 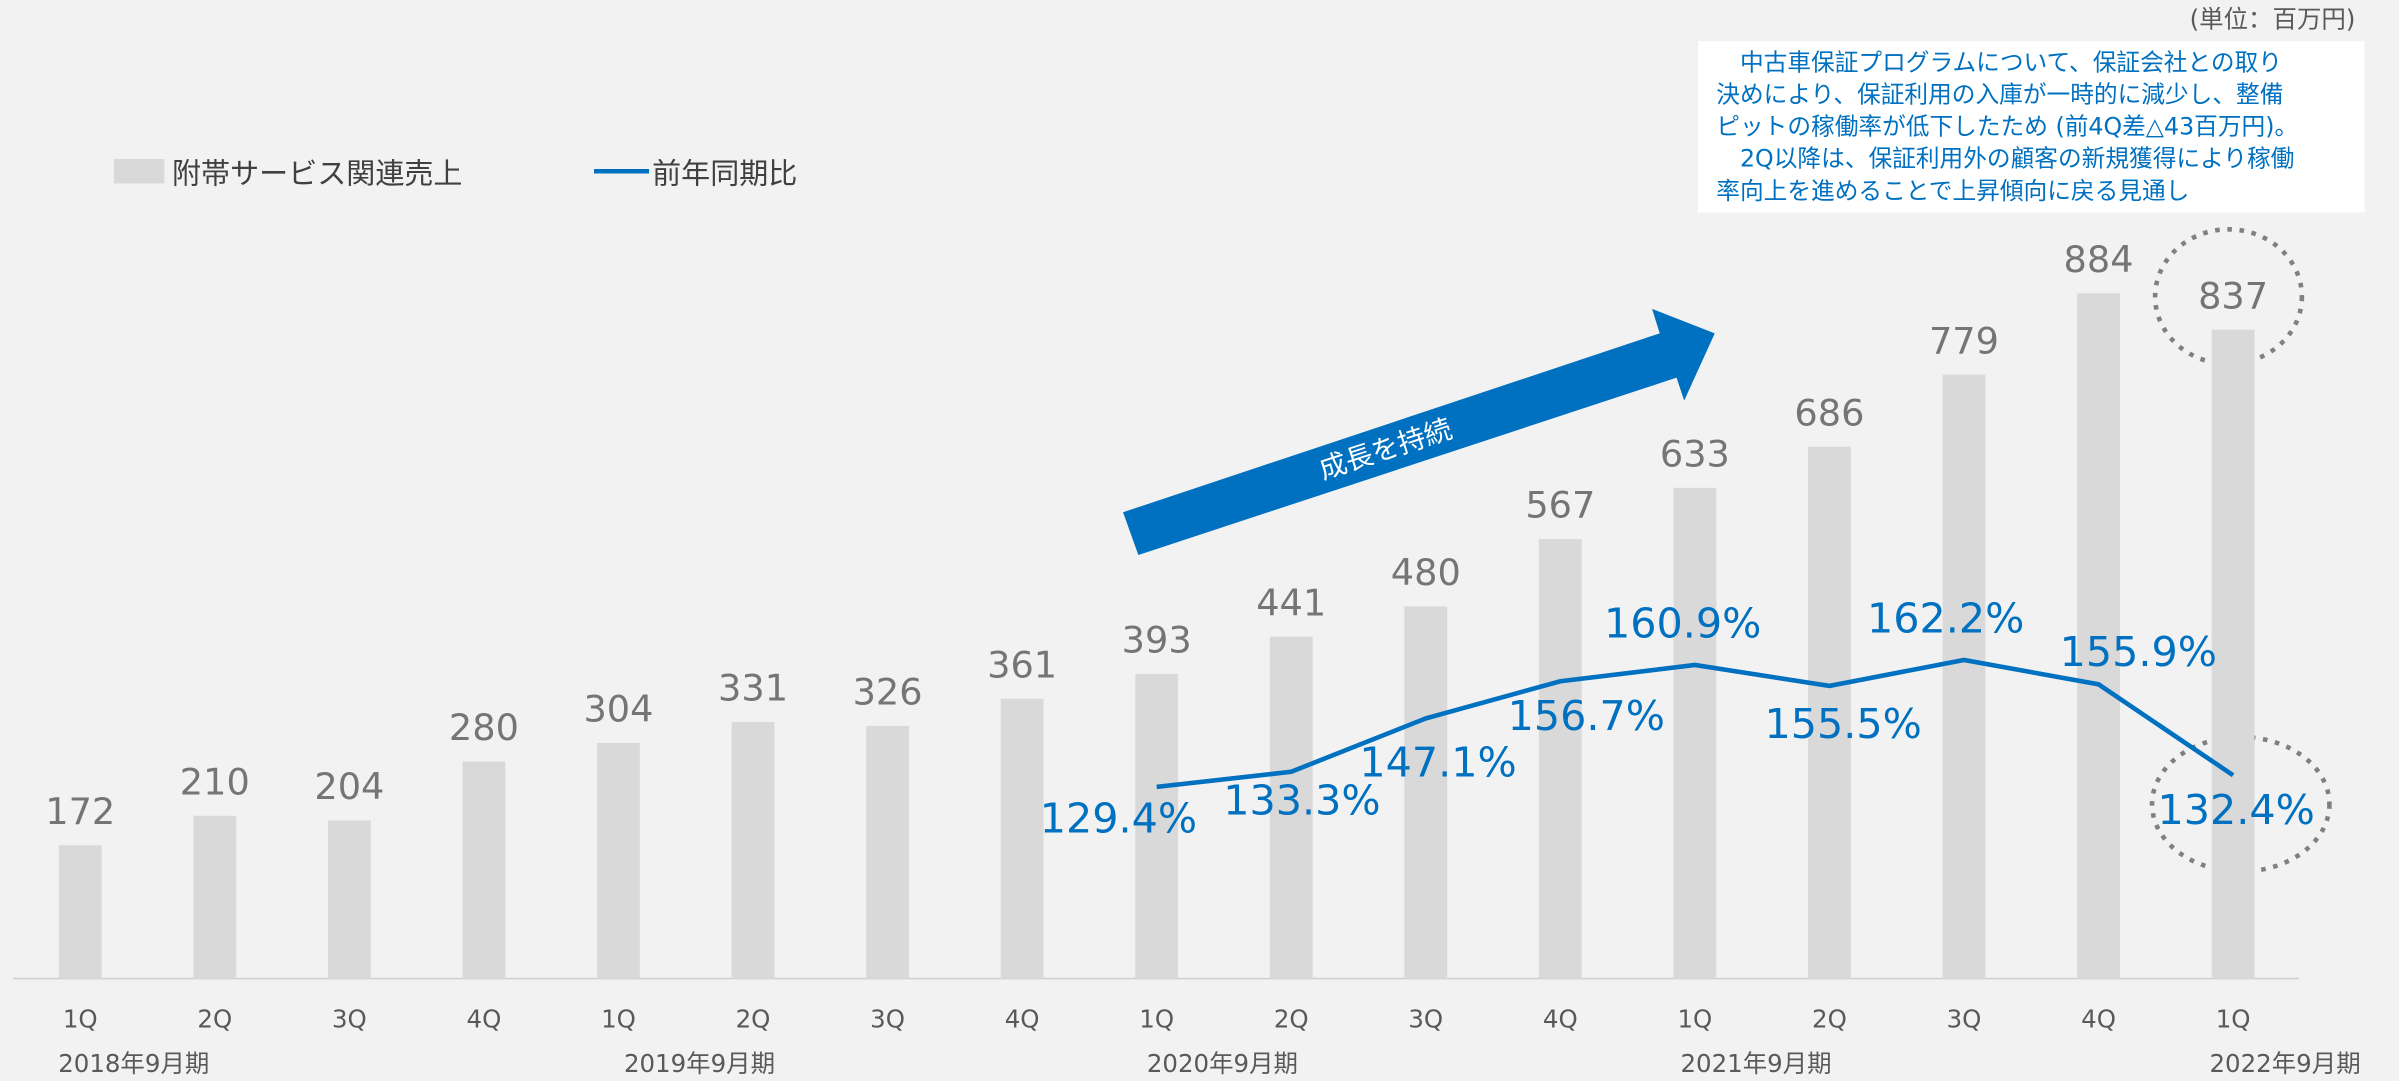 I want to click on annotation-line: 2Q以降は、保証利用外の顧客の新規獲得により稼働, so click(x=2005, y=159).